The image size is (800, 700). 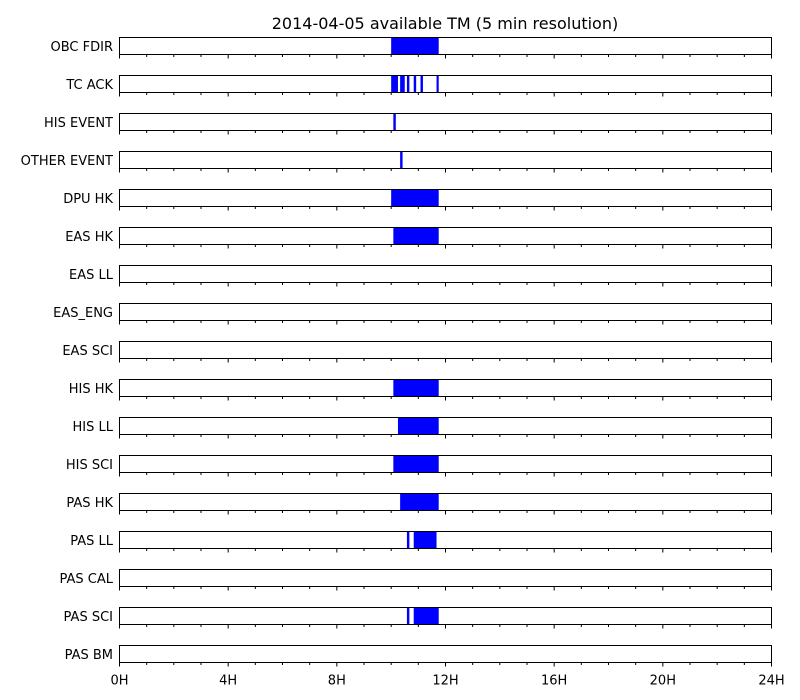 I want to click on timeline-row: HIS LL, so click(x=422, y=428).